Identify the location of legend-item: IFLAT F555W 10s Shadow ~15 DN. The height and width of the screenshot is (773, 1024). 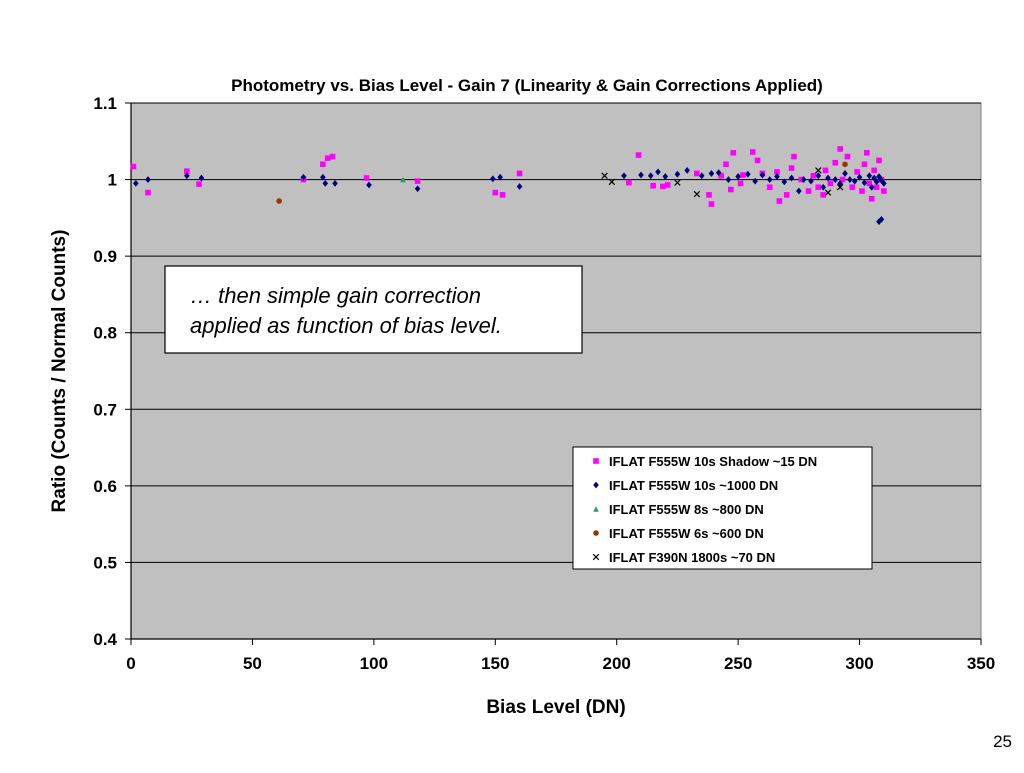
(705, 461).